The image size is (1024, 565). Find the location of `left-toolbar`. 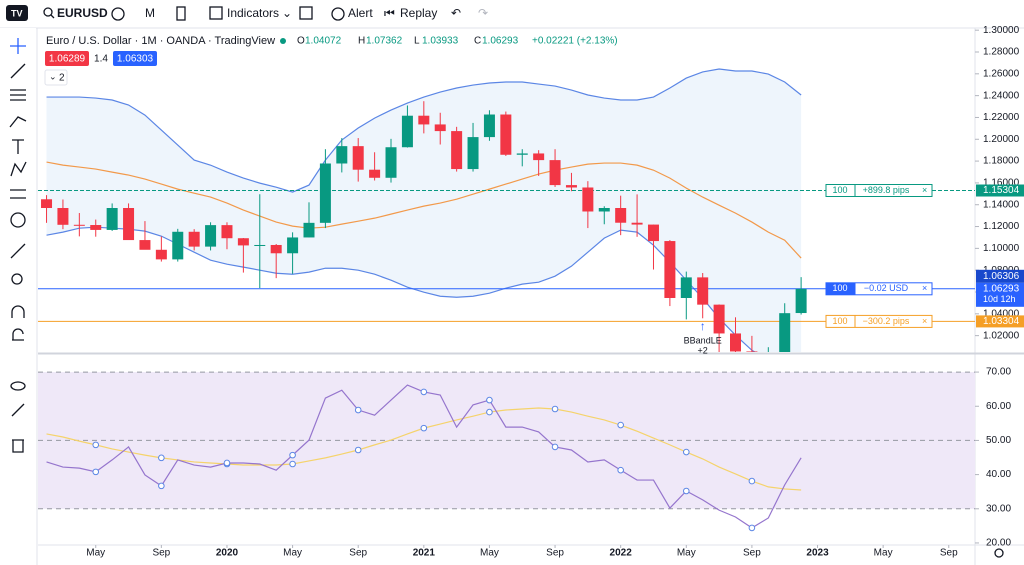

left-toolbar is located at coordinates (18, 296).